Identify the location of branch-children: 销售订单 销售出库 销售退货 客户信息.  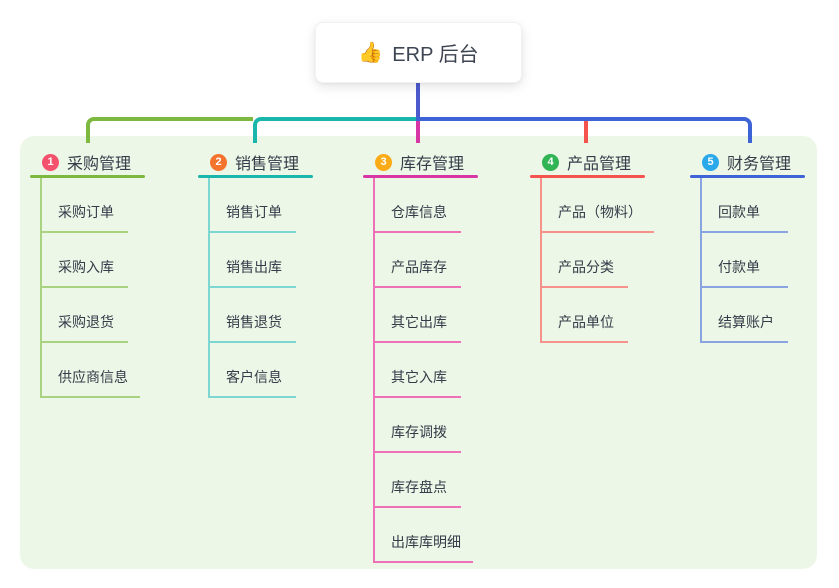
(252, 288).